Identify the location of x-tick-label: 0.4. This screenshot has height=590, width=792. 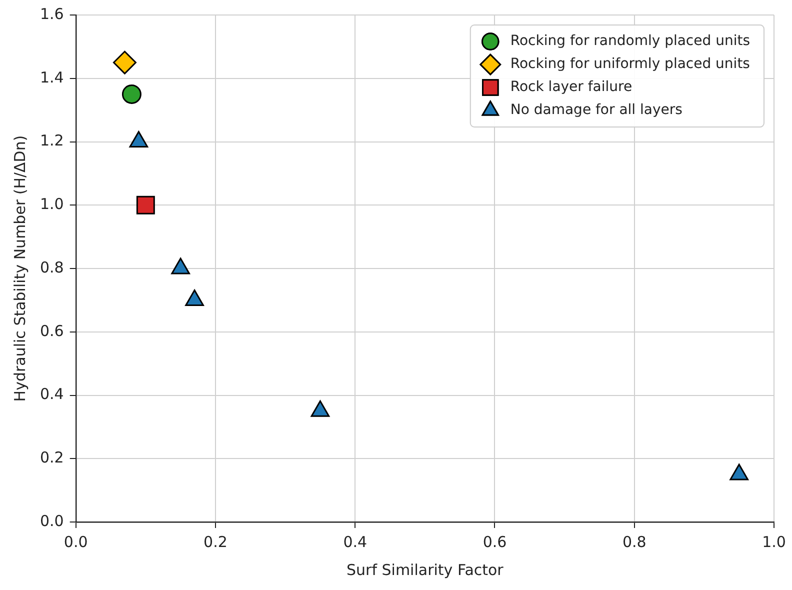
(355, 541).